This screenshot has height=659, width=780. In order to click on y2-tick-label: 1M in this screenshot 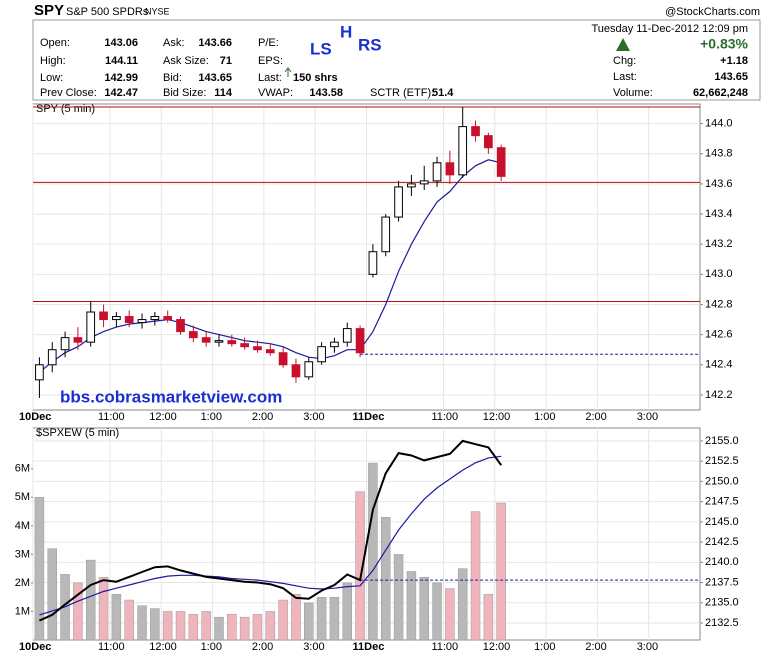, I will do `click(22, 611)`.